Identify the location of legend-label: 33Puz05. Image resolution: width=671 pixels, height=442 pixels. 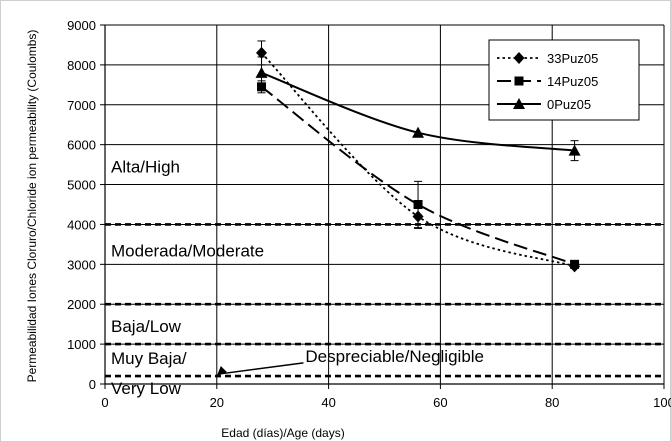
(572, 58).